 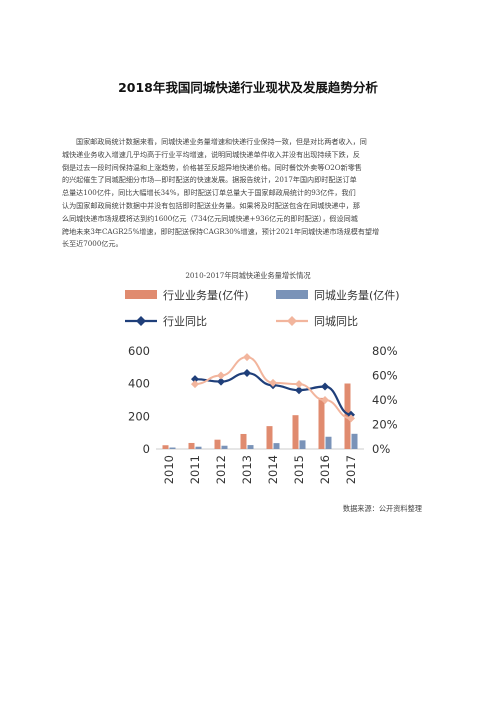 What do you see at coordinates (385, 351) in the screenshot?
I see `right-axis-tick-label: 80%` at bounding box center [385, 351].